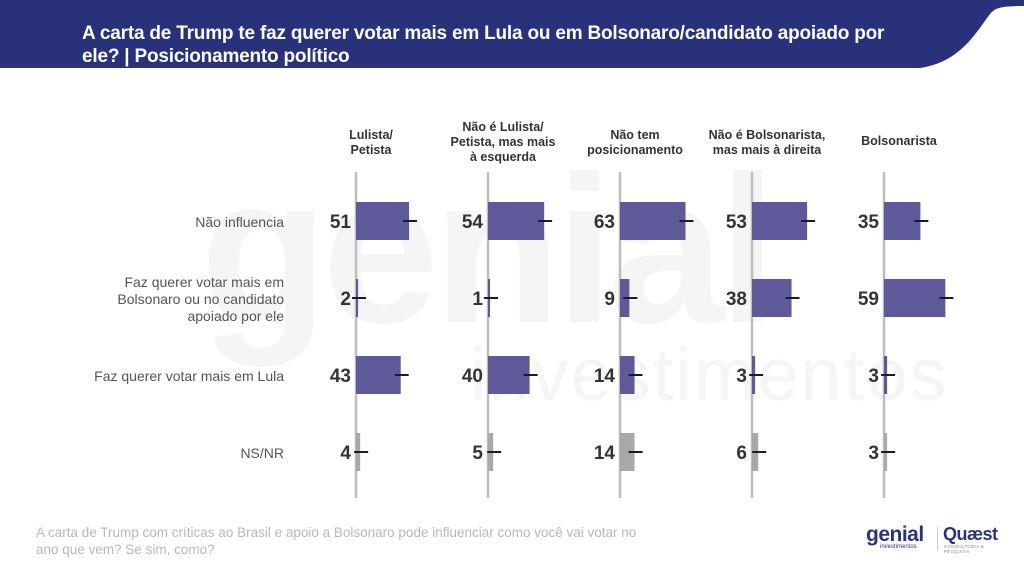 Image resolution: width=1024 pixels, height=567 pixels. I want to click on data-label: 54, so click(473, 222).